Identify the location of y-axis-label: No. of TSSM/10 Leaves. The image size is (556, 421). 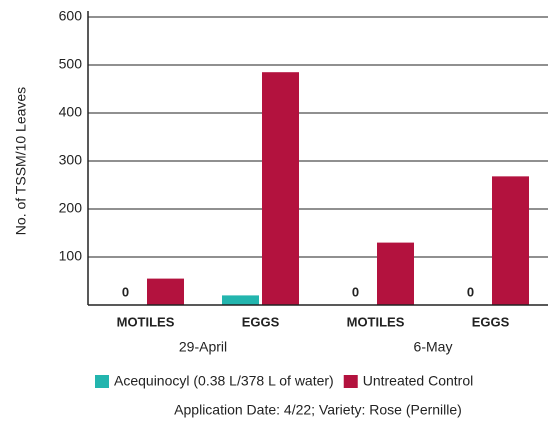
(21, 161).